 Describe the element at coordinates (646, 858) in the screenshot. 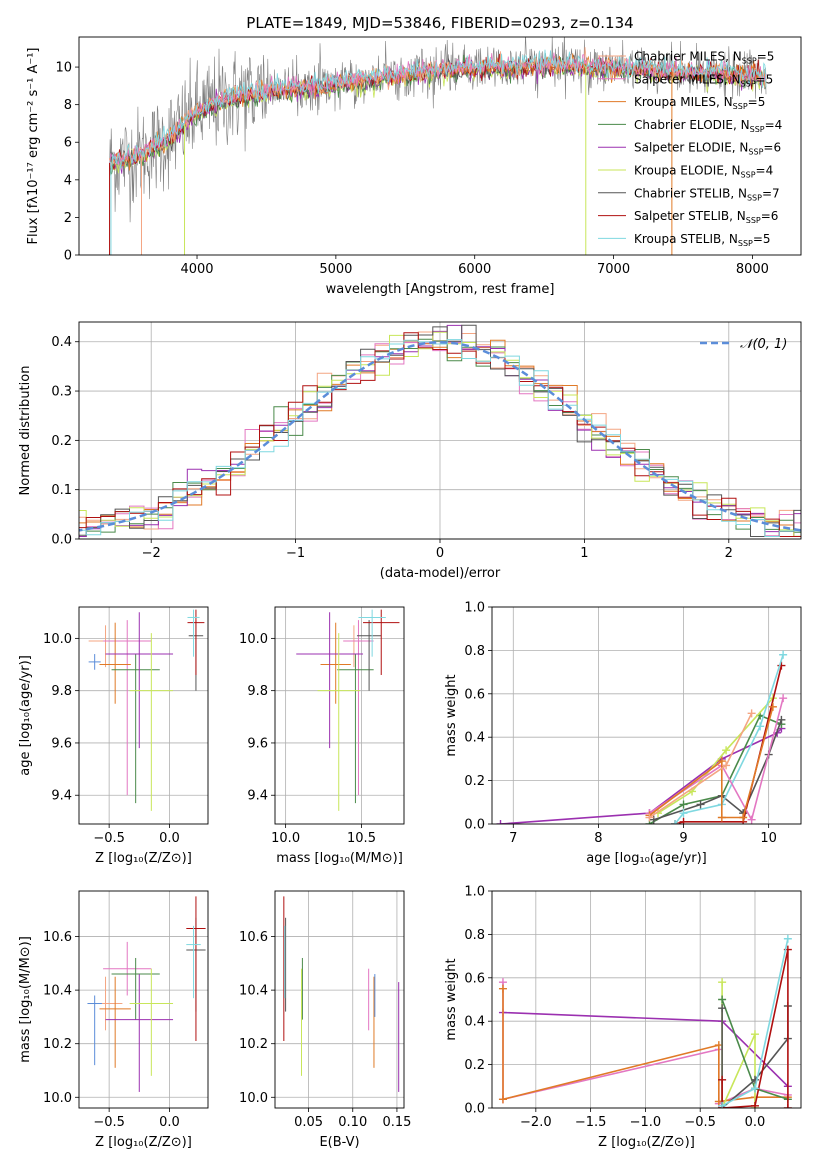

I see `x-axis-label: age [log₁₀(age/yr)]` at that location.